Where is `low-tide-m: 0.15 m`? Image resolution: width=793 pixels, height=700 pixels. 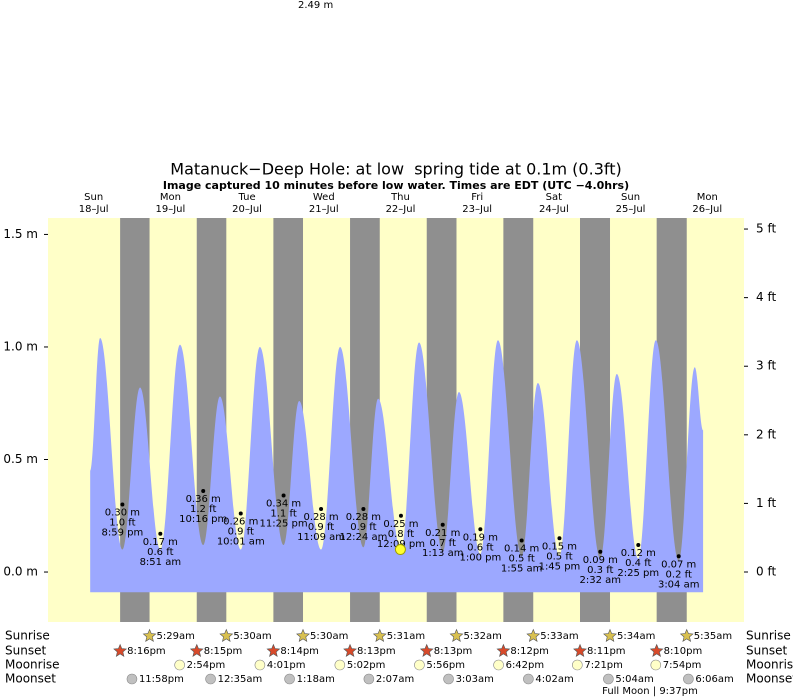
low-tide-m: 0.15 m is located at coordinates (559, 546).